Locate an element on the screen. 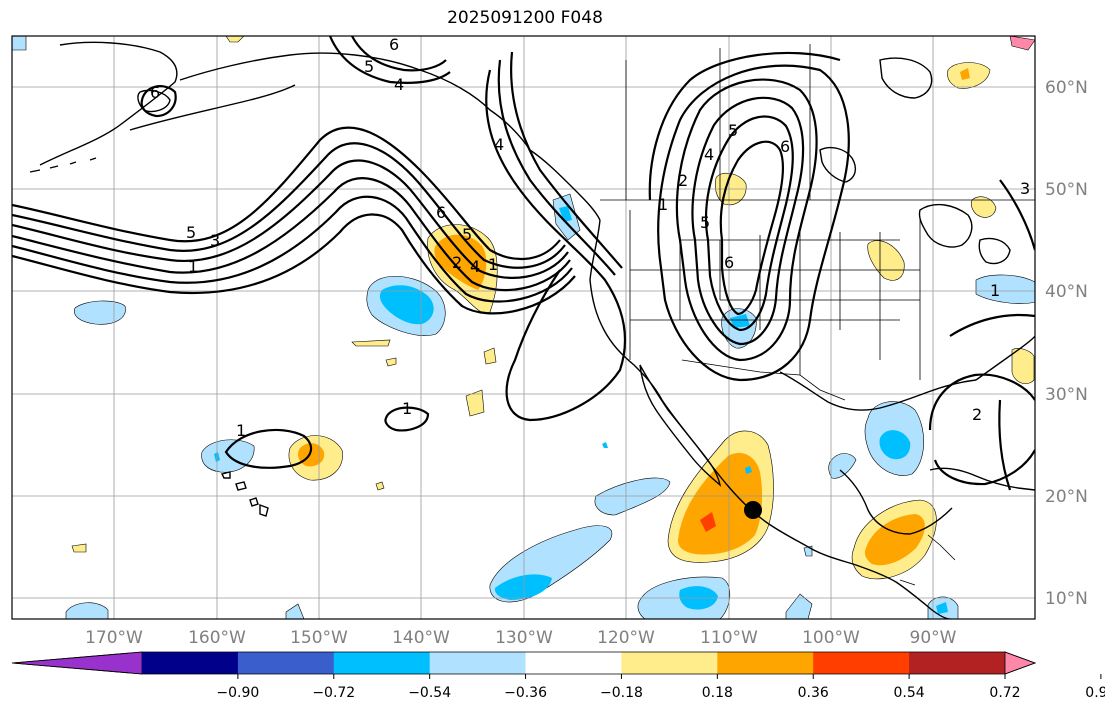 The width and height of the screenshot is (1105, 712). colorbar-extend-low is located at coordinates (77, 663).